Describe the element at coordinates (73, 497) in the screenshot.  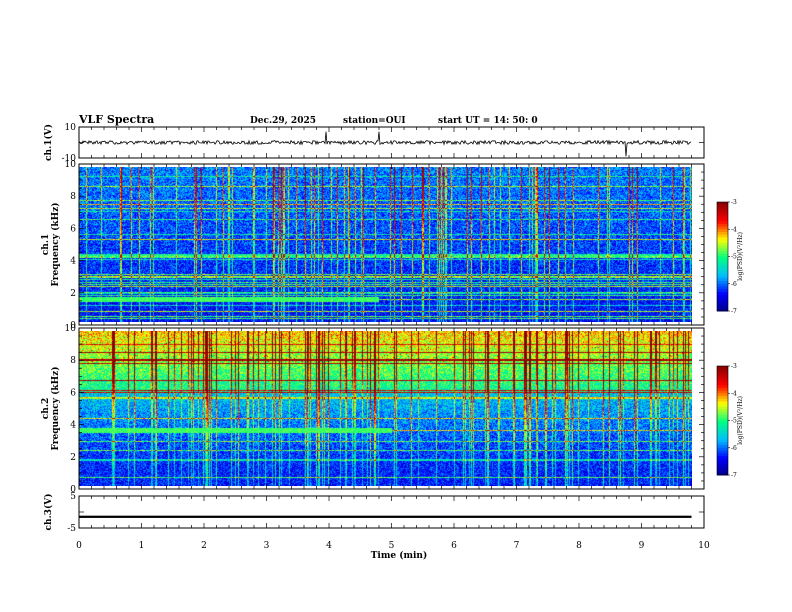
I see `ch3-waveform-ytick-label: 5` at that location.